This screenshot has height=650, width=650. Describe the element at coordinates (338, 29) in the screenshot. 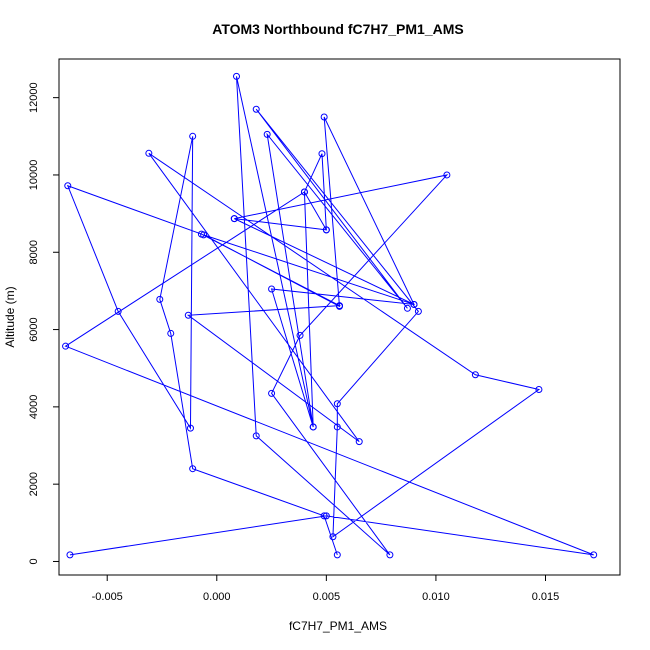

I see `chart-title: ATOM3 Northbound fC7H7_PM1_AMS` at that location.